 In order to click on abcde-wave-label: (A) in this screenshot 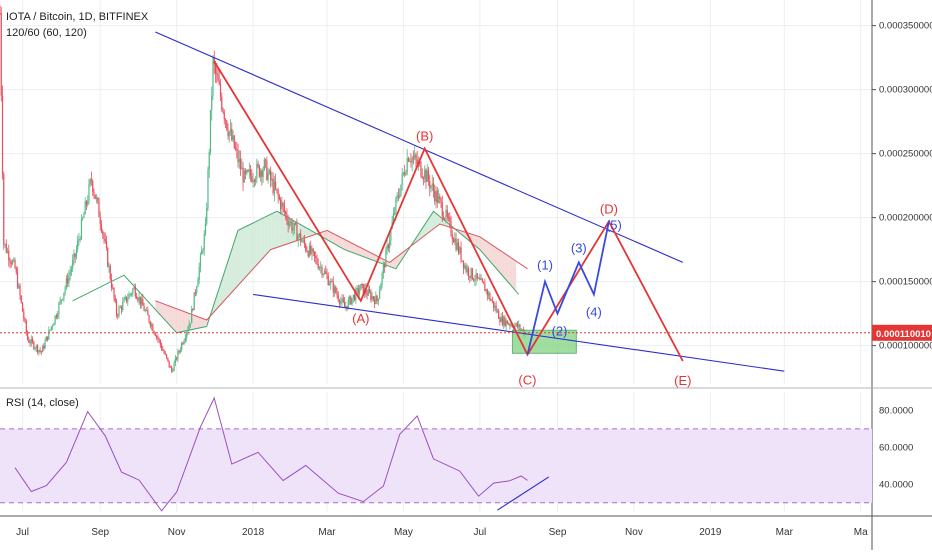, I will do `click(360, 318)`.